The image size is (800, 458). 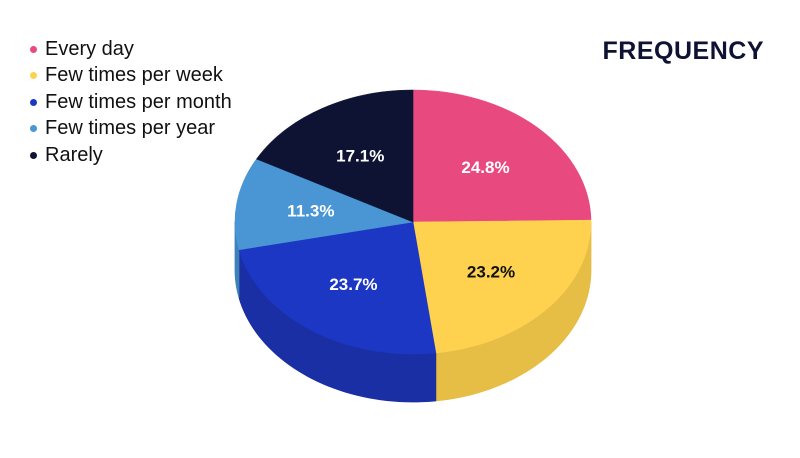 What do you see at coordinates (33, 76) in the screenshot?
I see `legend-dot-few-times-per-week` at bounding box center [33, 76].